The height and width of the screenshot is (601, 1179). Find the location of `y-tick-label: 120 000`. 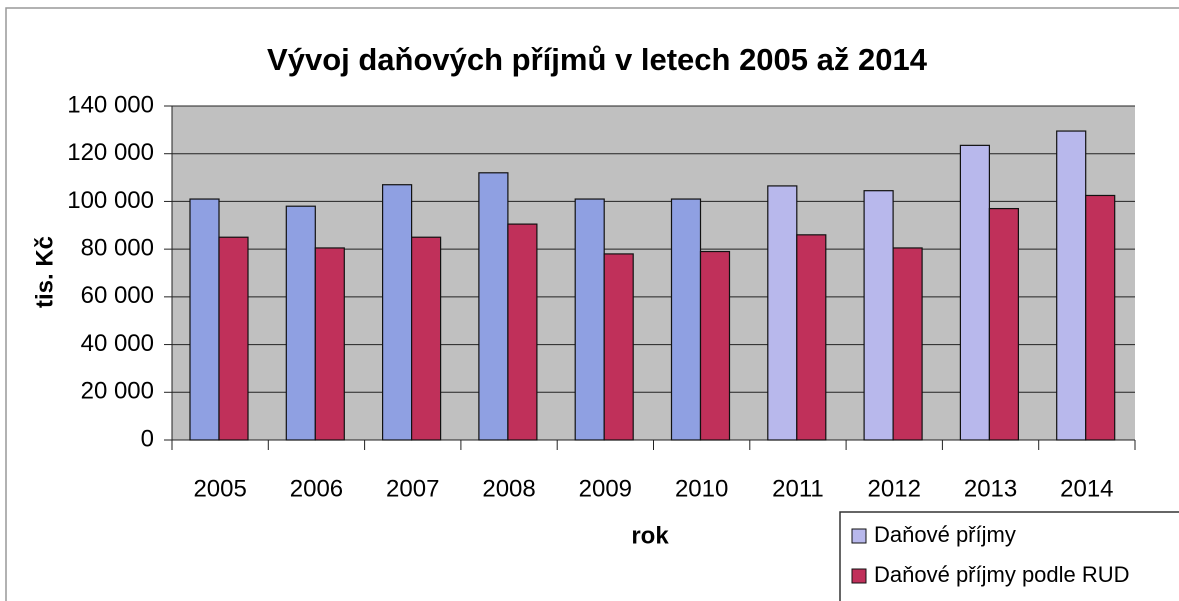

y-tick-label: 120 000 is located at coordinates (110, 152).